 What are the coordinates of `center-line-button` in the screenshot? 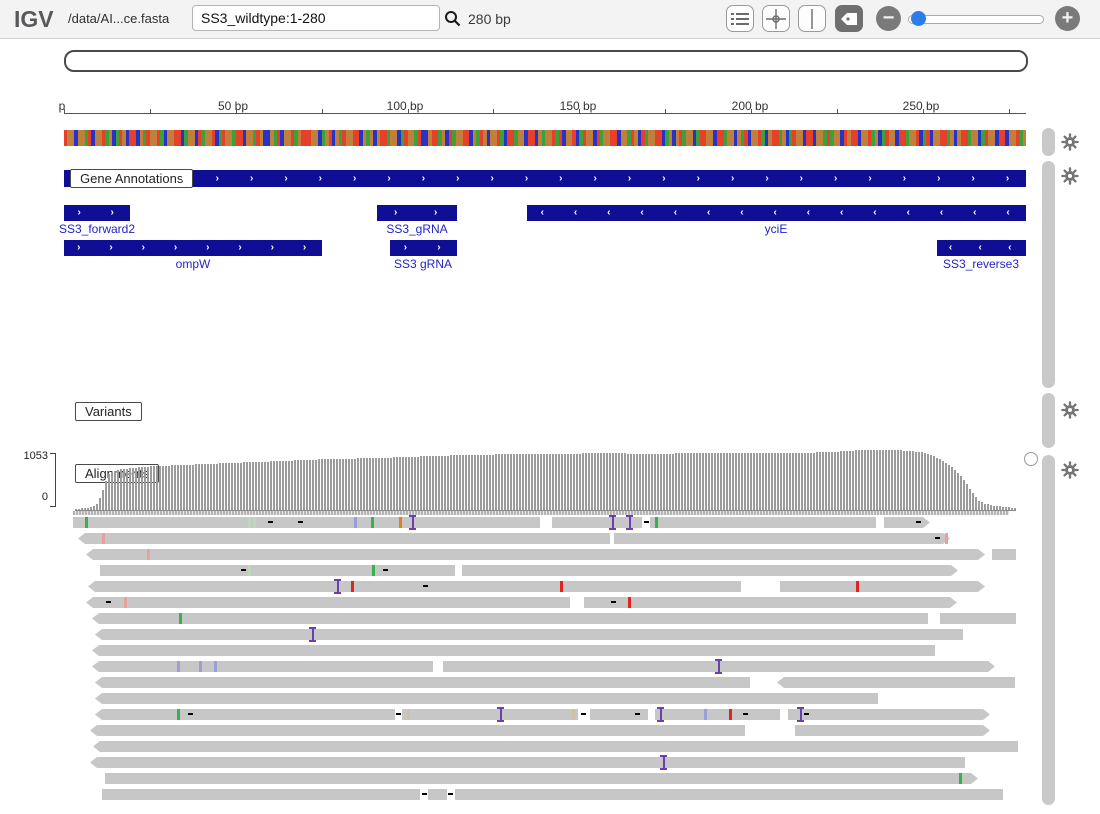 It's located at (812, 18).